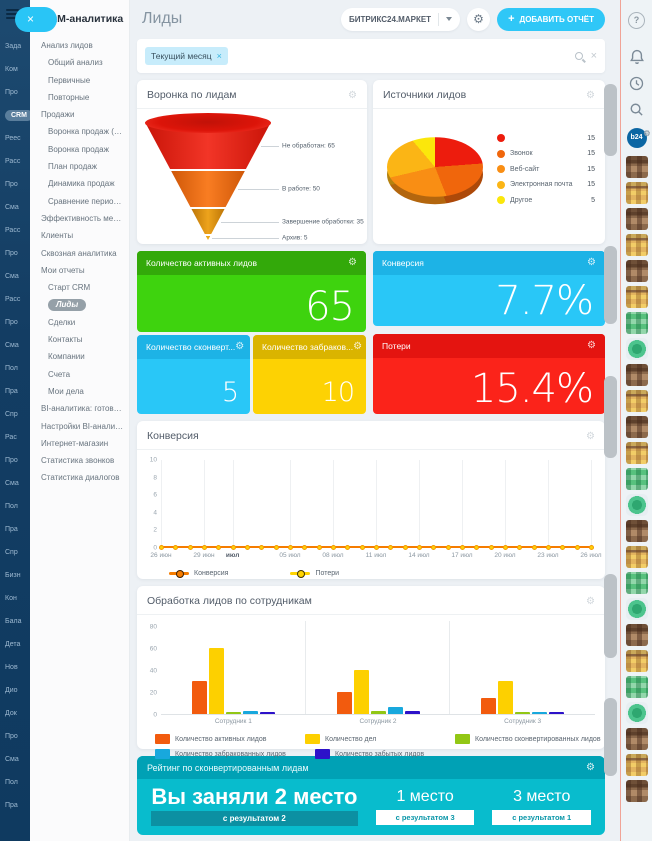 This screenshot has height=841, width=652. Describe the element at coordinates (79, 287) in the screenshot. I see `sidebar-item-старт-crm: Старт CRM` at that location.